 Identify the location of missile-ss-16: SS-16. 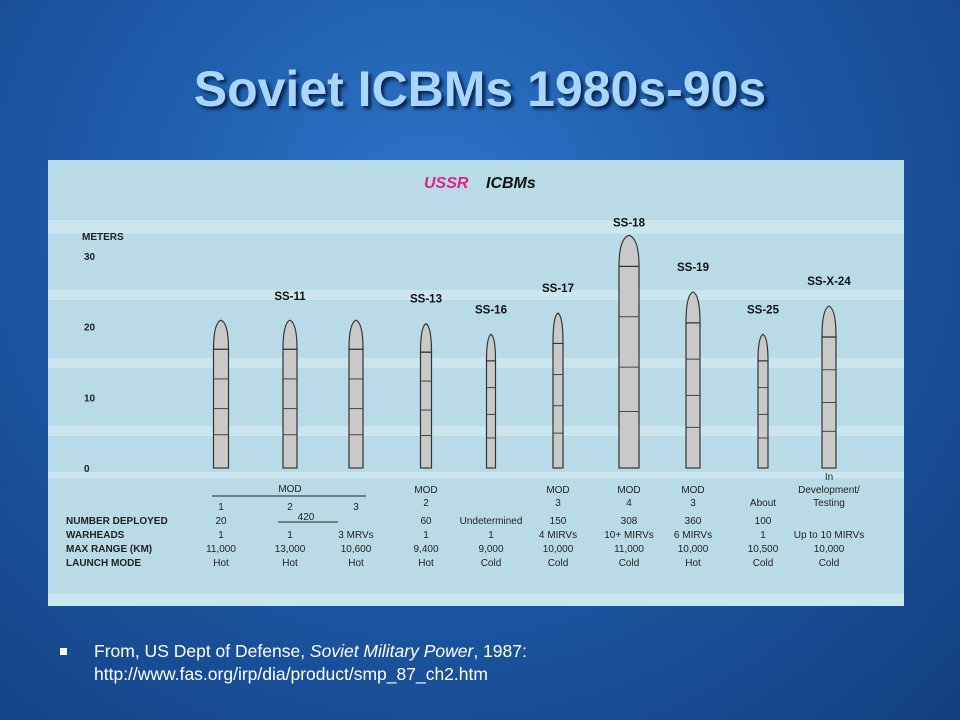
(491, 386).